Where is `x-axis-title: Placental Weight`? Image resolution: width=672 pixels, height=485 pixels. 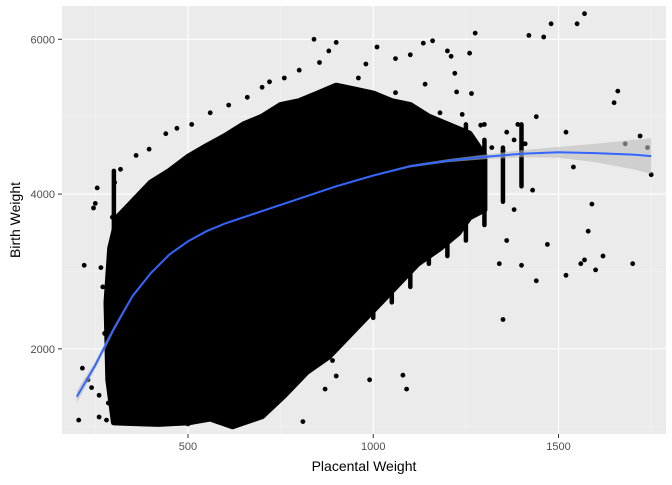
x-axis-title: Placental Weight is located at coordinates (364, 466).